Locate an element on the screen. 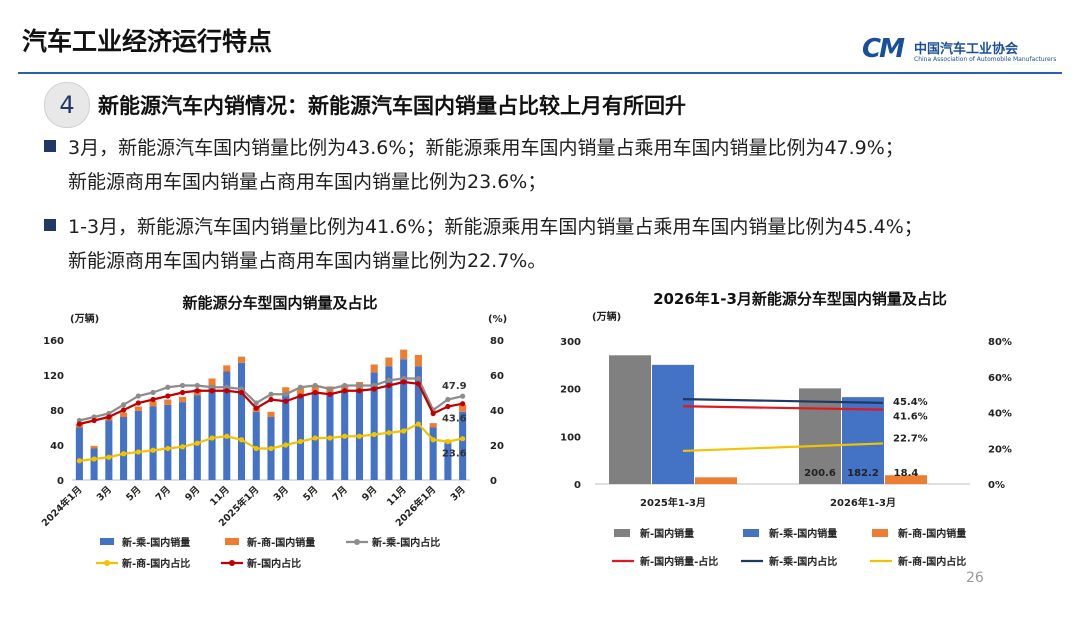  y-right-tick-label: 40% is located at coordinates (1000, 414).